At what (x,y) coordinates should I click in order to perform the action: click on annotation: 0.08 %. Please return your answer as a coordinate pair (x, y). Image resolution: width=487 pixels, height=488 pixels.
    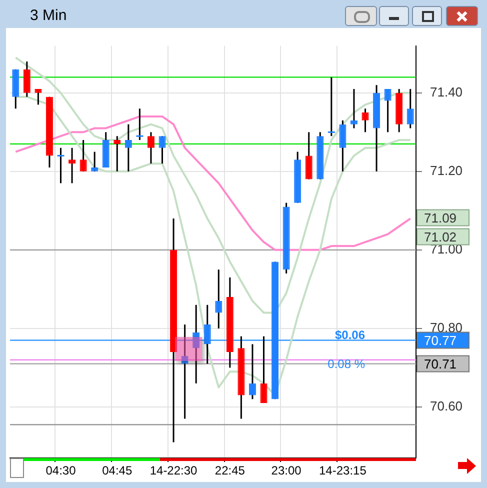
    Looking at the image, I should click on (347, 364).